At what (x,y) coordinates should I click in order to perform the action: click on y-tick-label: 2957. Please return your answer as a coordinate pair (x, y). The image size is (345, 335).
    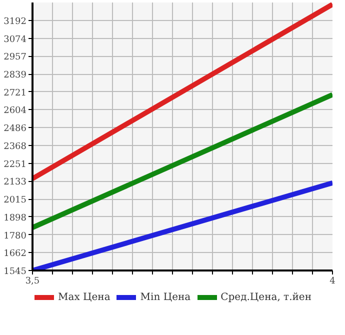
    Looking at the image, I should click on (15, 57).